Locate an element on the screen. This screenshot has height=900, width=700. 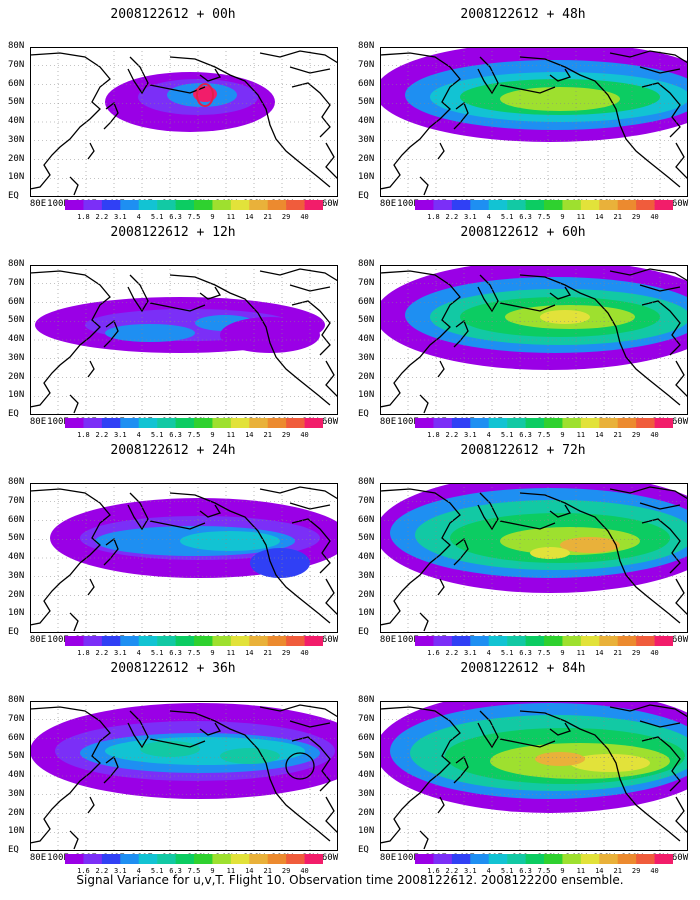
colorbar-tick-label: 1.6 is located at coordinates (83, 871).